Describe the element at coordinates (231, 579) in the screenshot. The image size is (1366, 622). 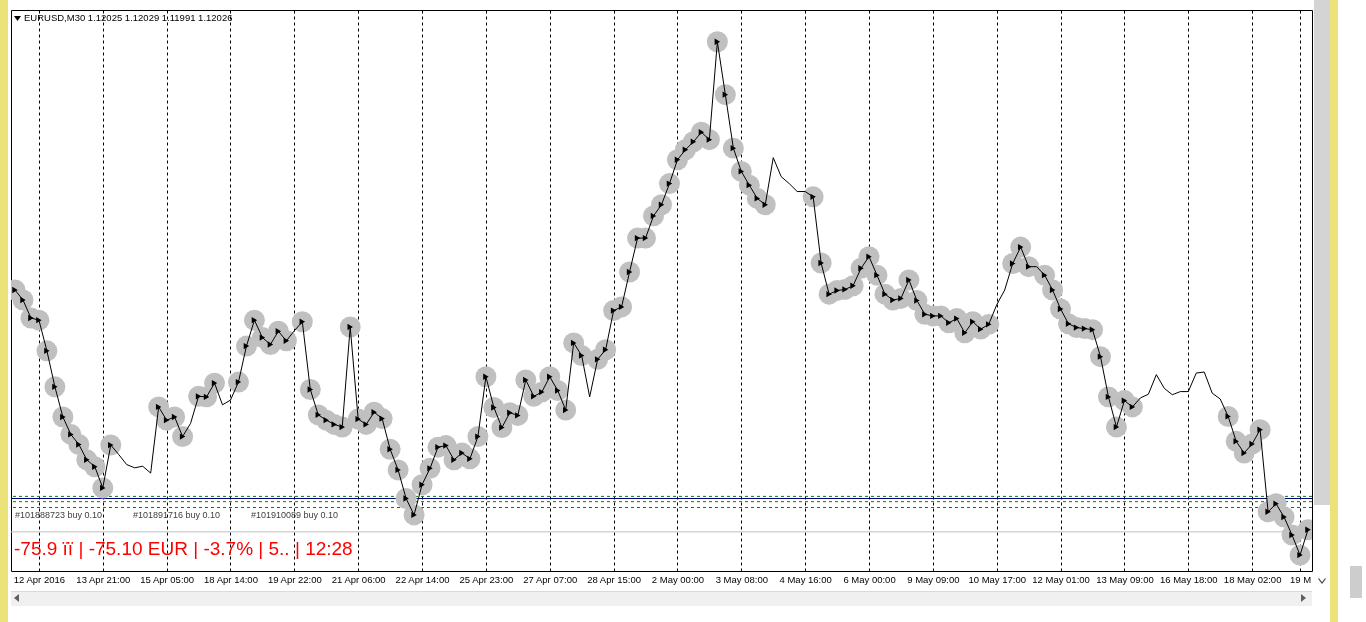
I see `x-tick-label: 18 Apr 14:00` at that location.